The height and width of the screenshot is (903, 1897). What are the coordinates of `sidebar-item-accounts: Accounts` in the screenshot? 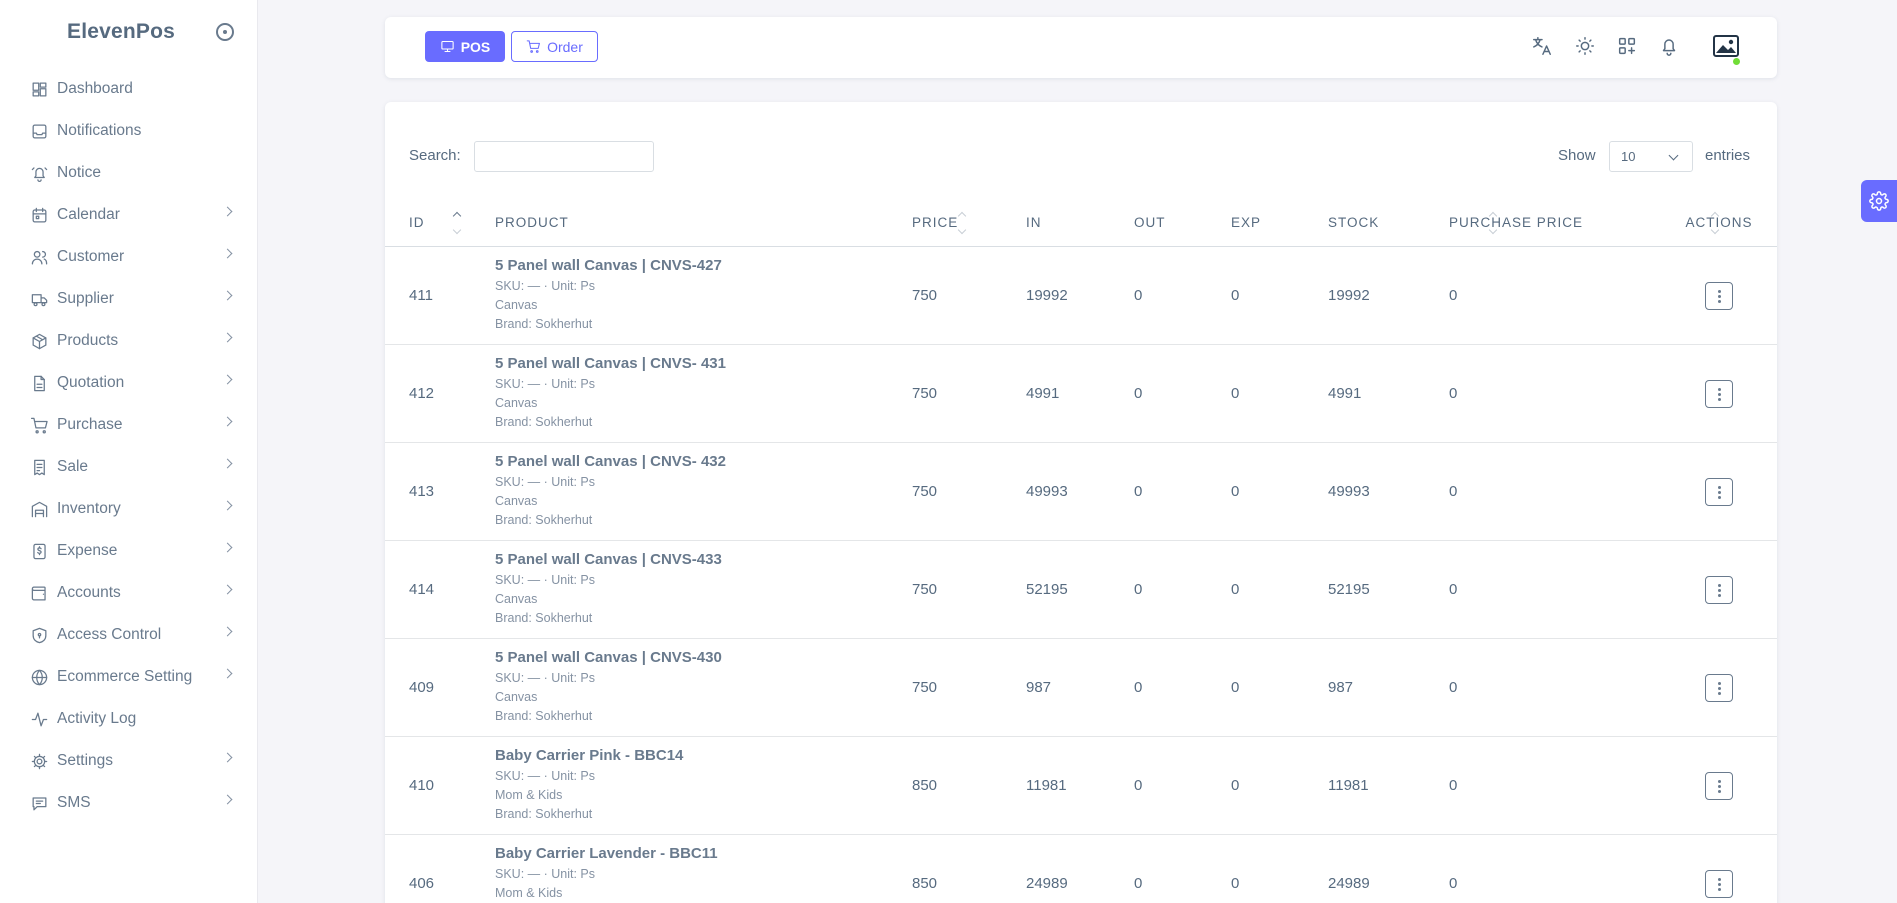 It's located at (129, 593).